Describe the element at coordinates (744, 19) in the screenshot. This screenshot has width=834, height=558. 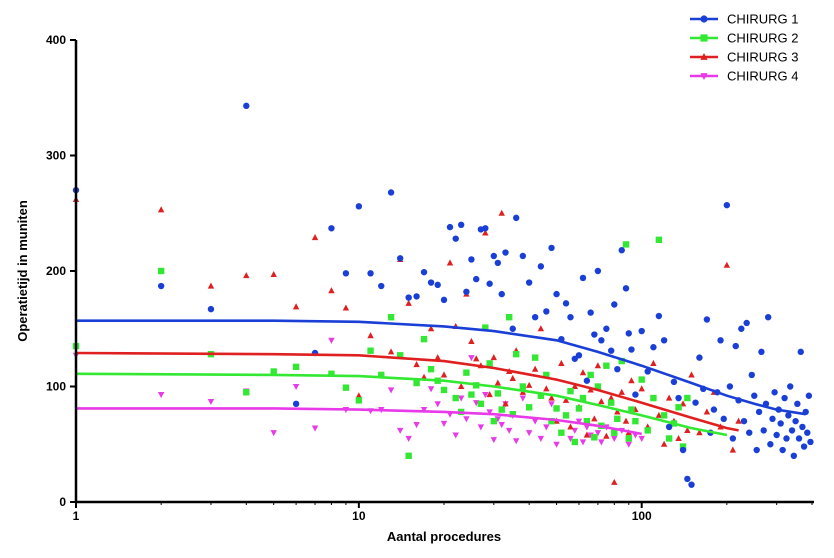
I see `legend-item-1: CHIRURG 1` at that location.